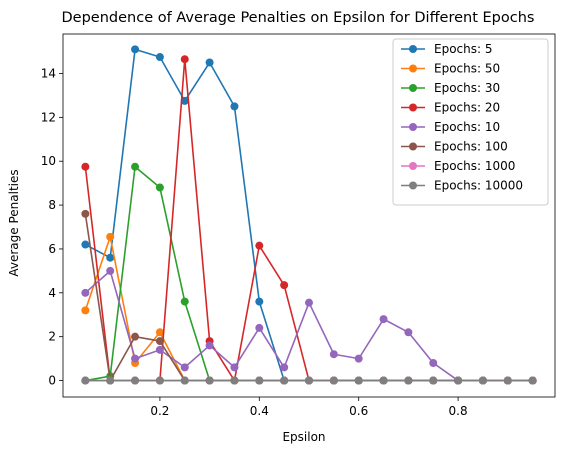 The width and height of the screenshot is (585, 455). I want to click on legend-item: Epochs: 50, so click(450, 69).